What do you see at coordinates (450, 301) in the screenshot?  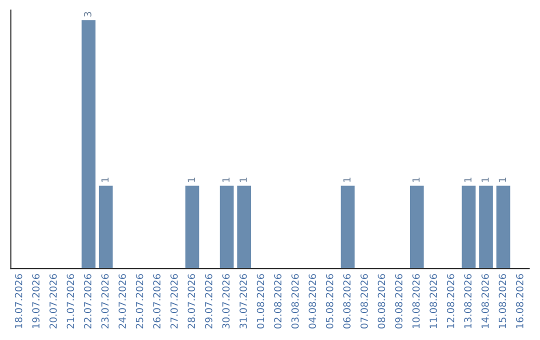 I see `x-tick-label: 12.08.2026` at bounding box center [450, 301].